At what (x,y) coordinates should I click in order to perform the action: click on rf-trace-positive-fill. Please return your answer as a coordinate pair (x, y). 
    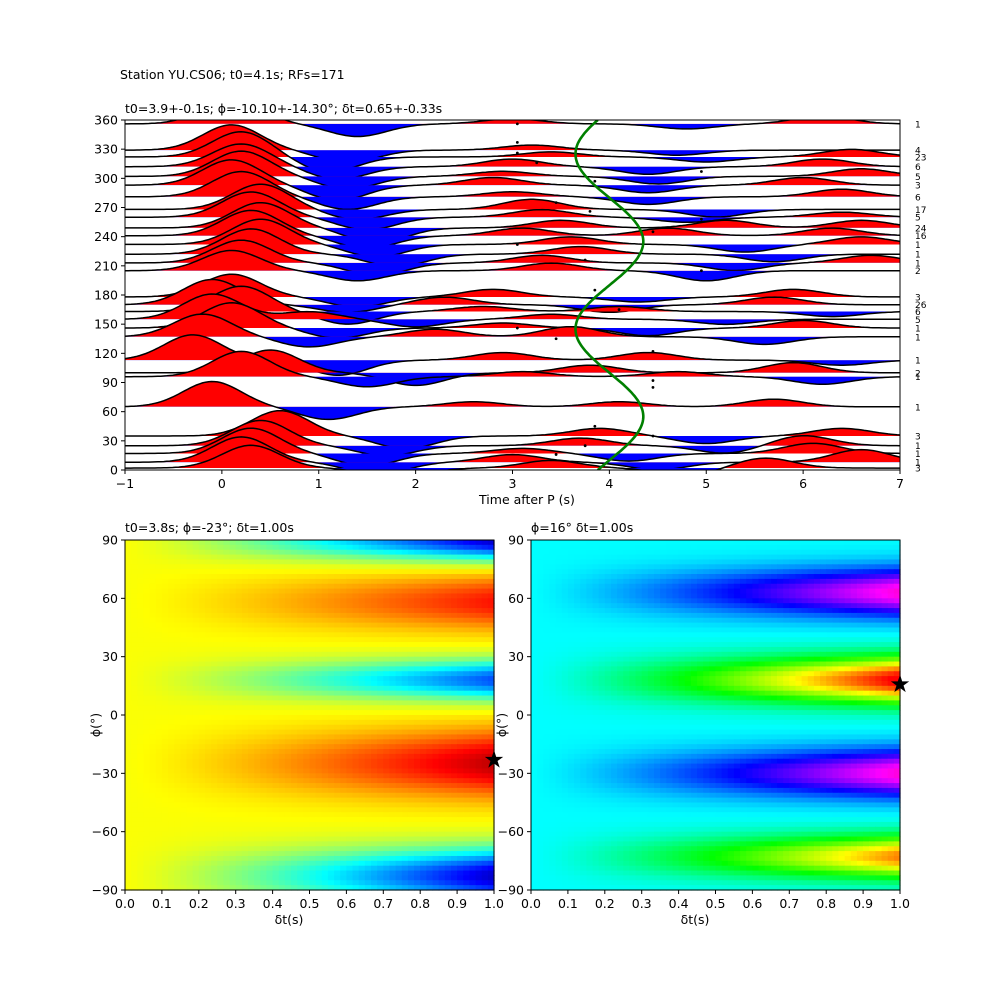
    Looking at the image, I should click on (512, 144).